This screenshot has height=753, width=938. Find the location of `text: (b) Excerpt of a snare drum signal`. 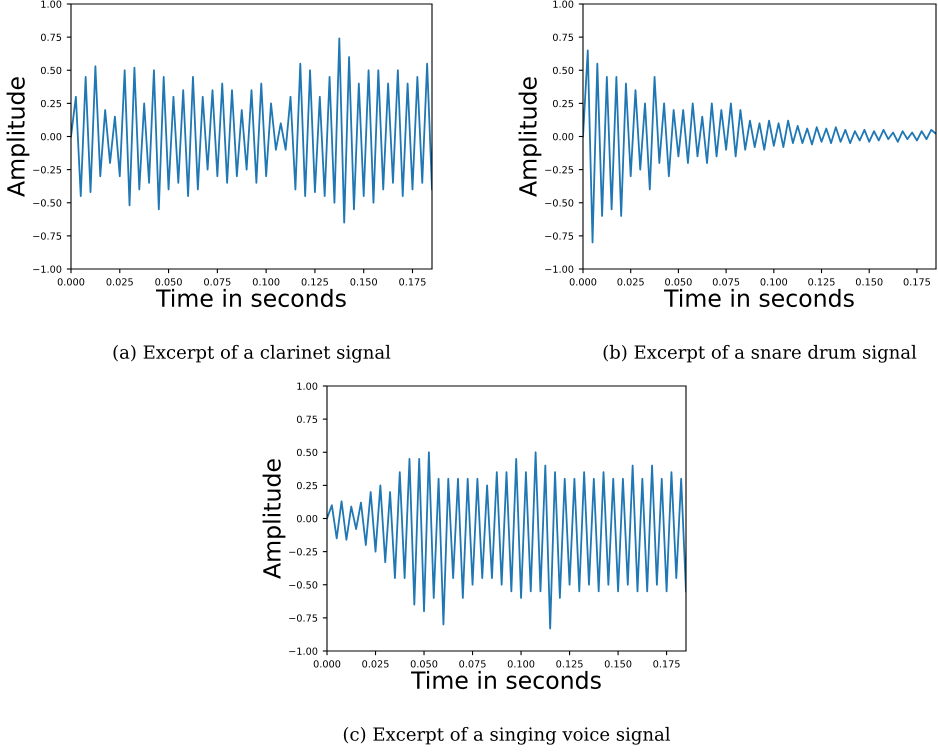

text: (b) Excerpt of a snare drum signal is located at coordinates (760, 353).